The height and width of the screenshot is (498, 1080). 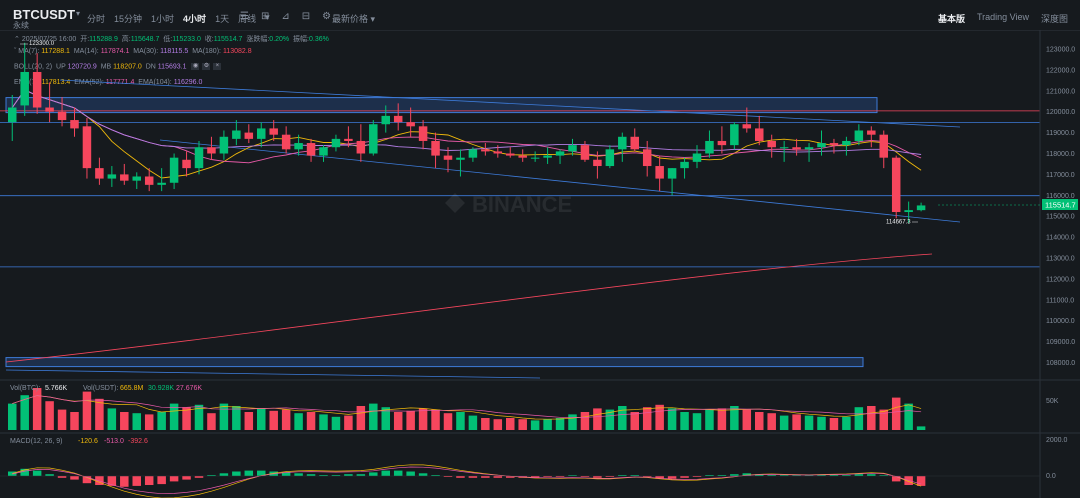 I want to click on high-label: 高:, so click(x=126, y=39).